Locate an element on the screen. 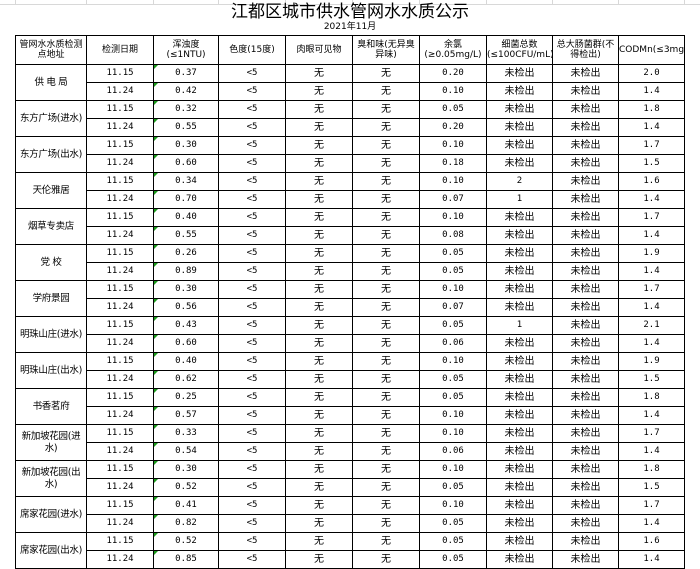 This screenshot has height=569, width=700. table-row: 新加坡花园(出水) 11.15 0.30 <5 无无 0.10 未检出 未检出 1.8 is located at coordinates (350, 478).